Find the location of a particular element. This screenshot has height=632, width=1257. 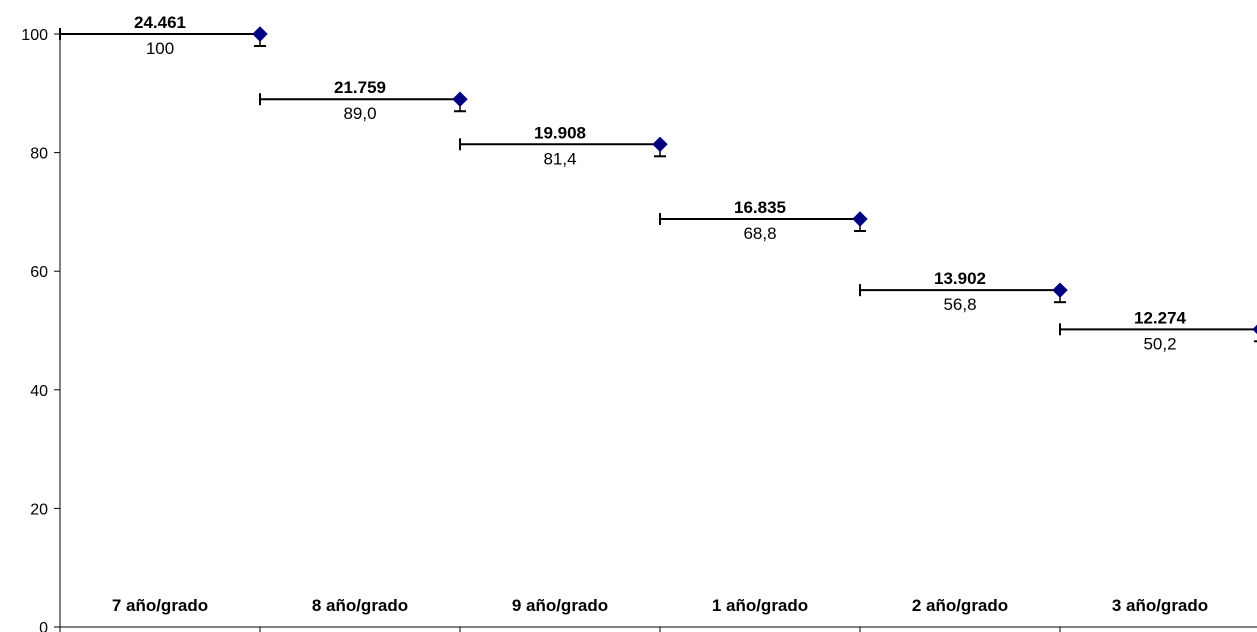

category-label: 7 año/grado is located at coordinates (160, 605).